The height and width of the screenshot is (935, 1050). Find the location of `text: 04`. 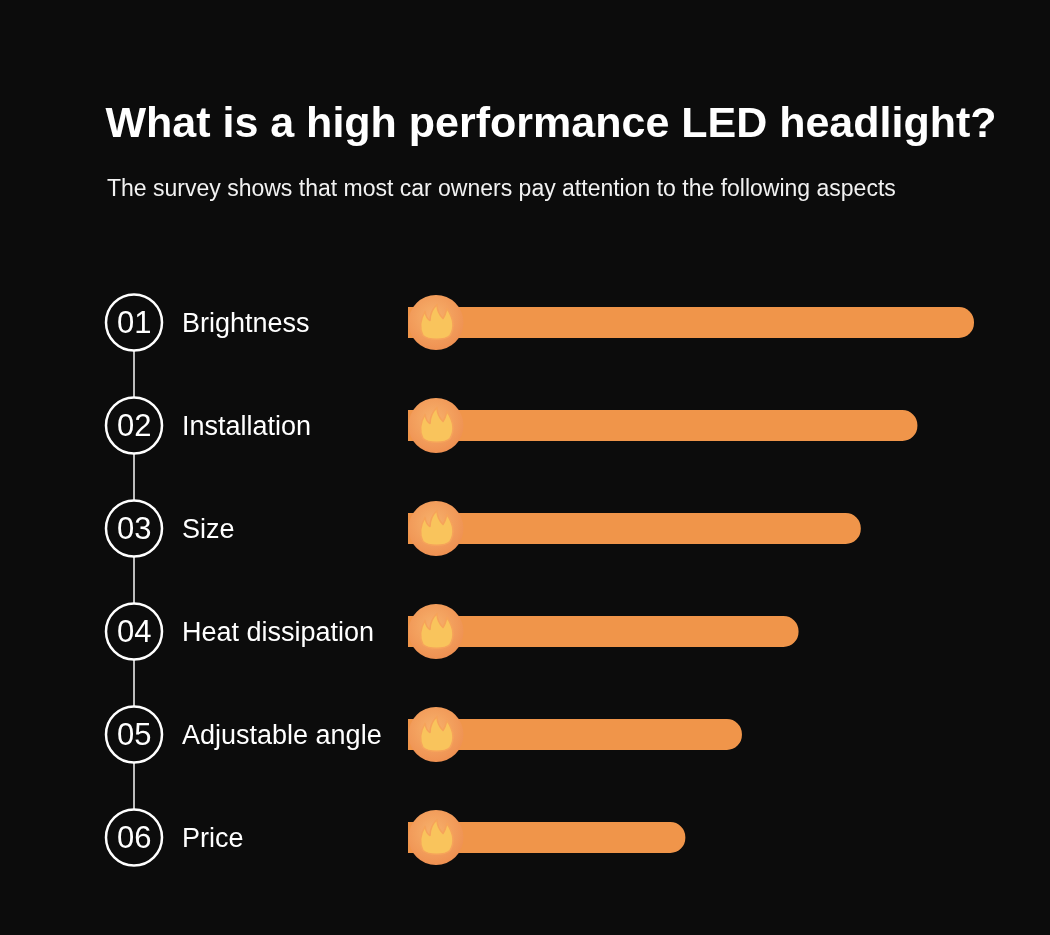

text: 04 is located at coordinates (134, 631).